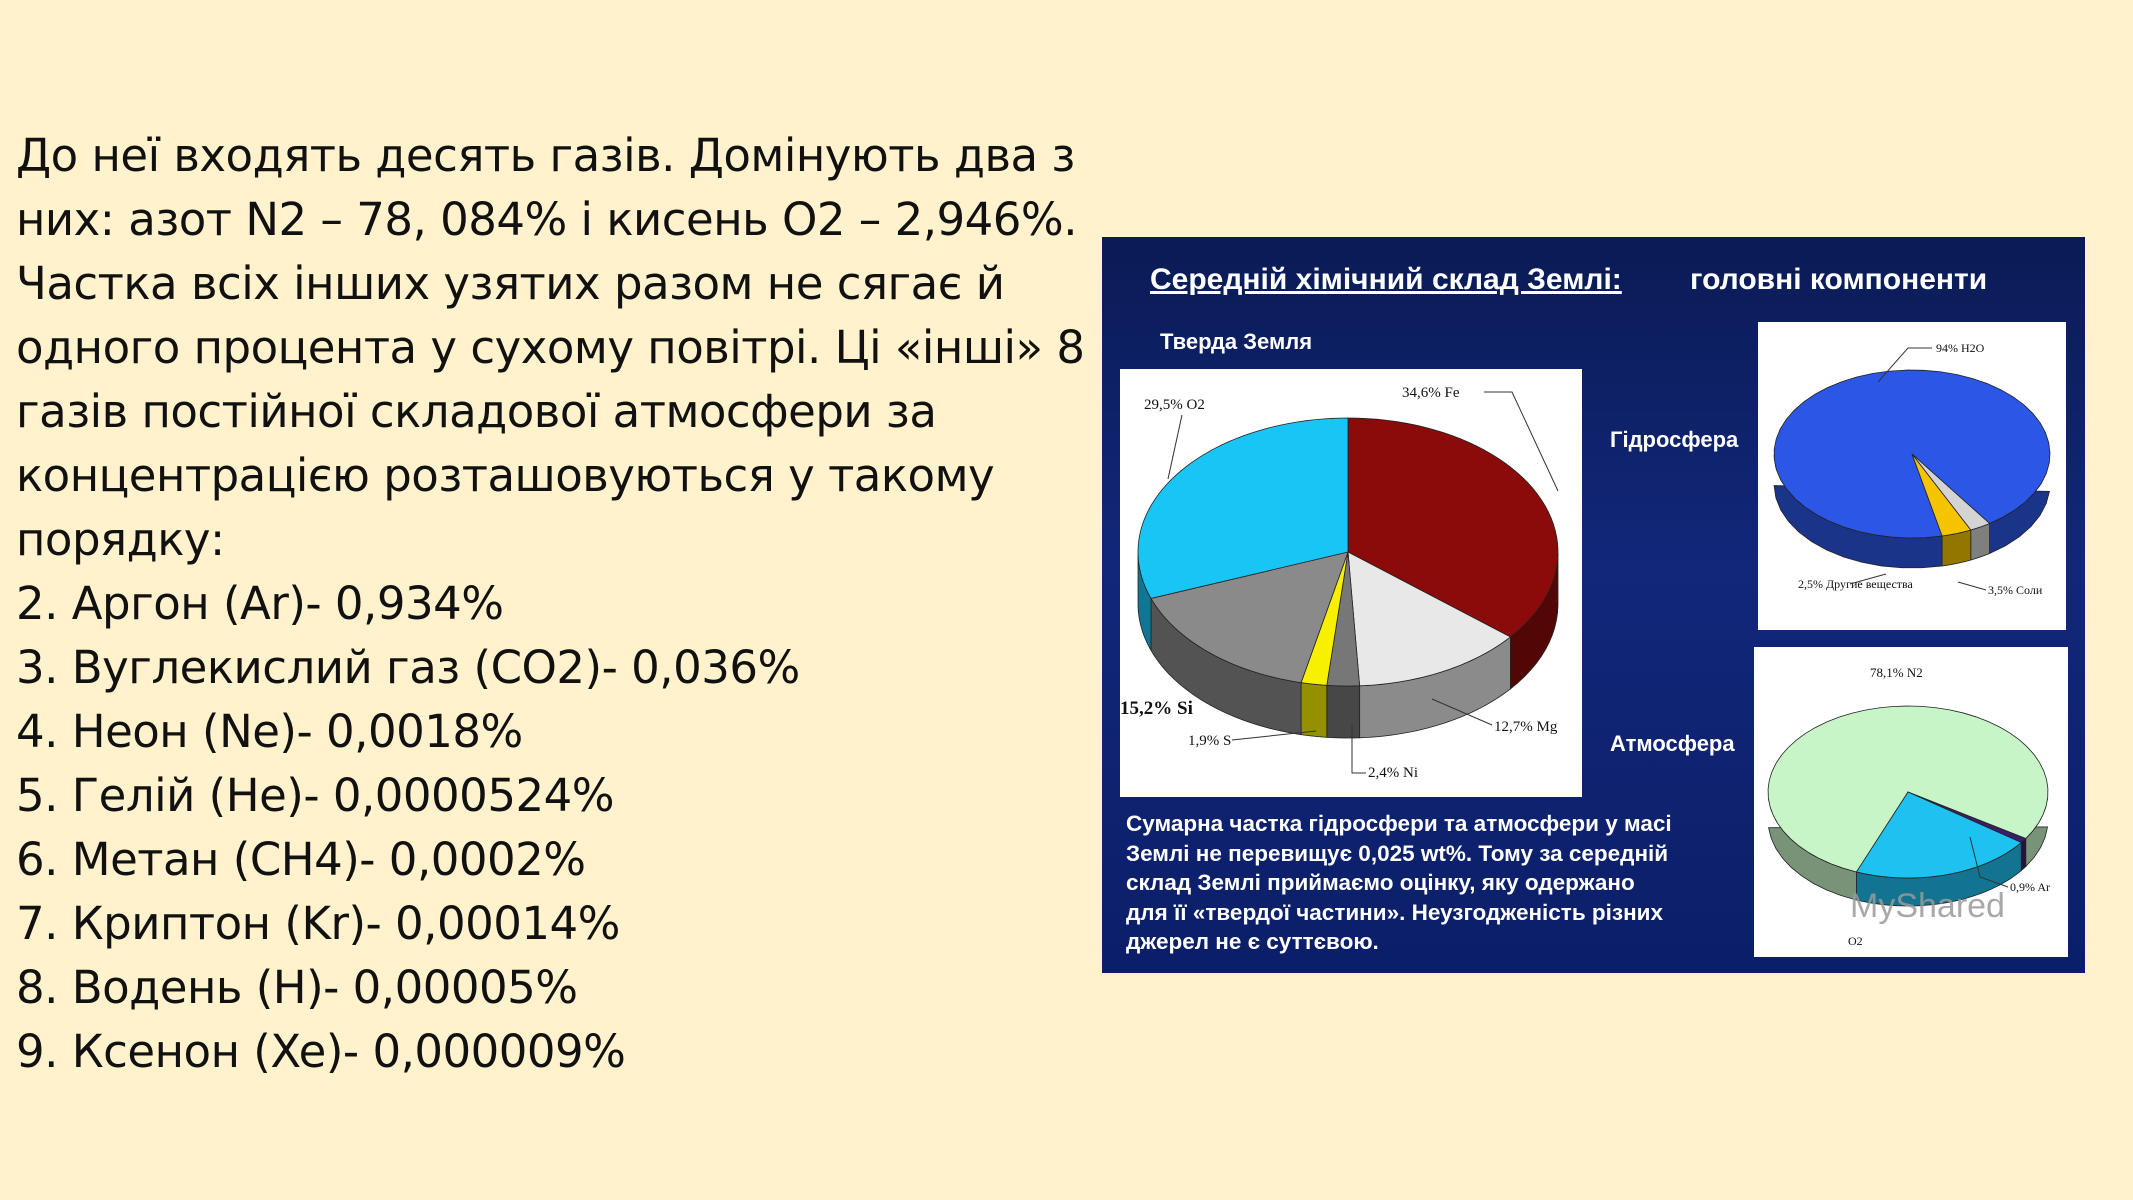  I want to click on atmosphere-label: Атмосфера, so click(1672, 743).